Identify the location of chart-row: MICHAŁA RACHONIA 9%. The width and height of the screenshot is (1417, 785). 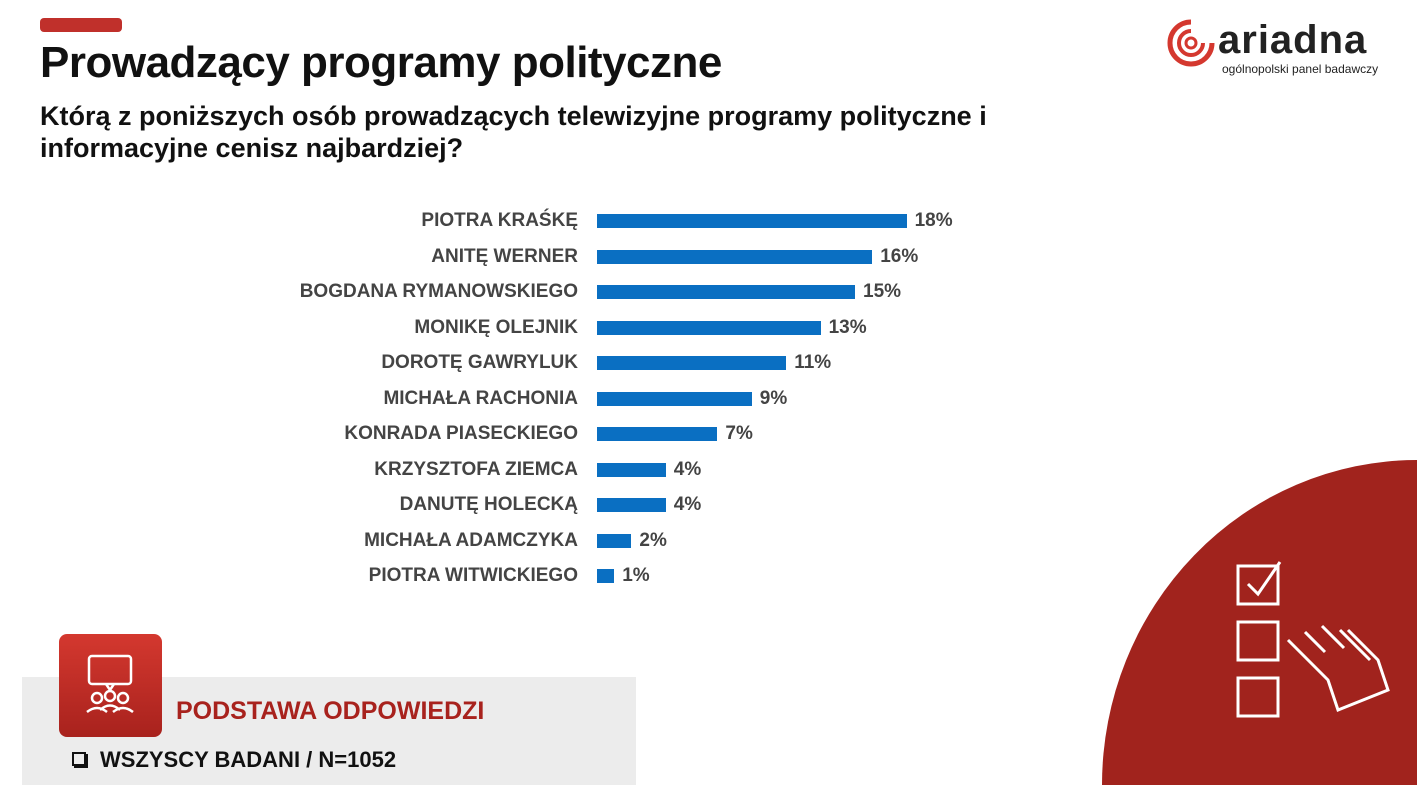
(500, 398).